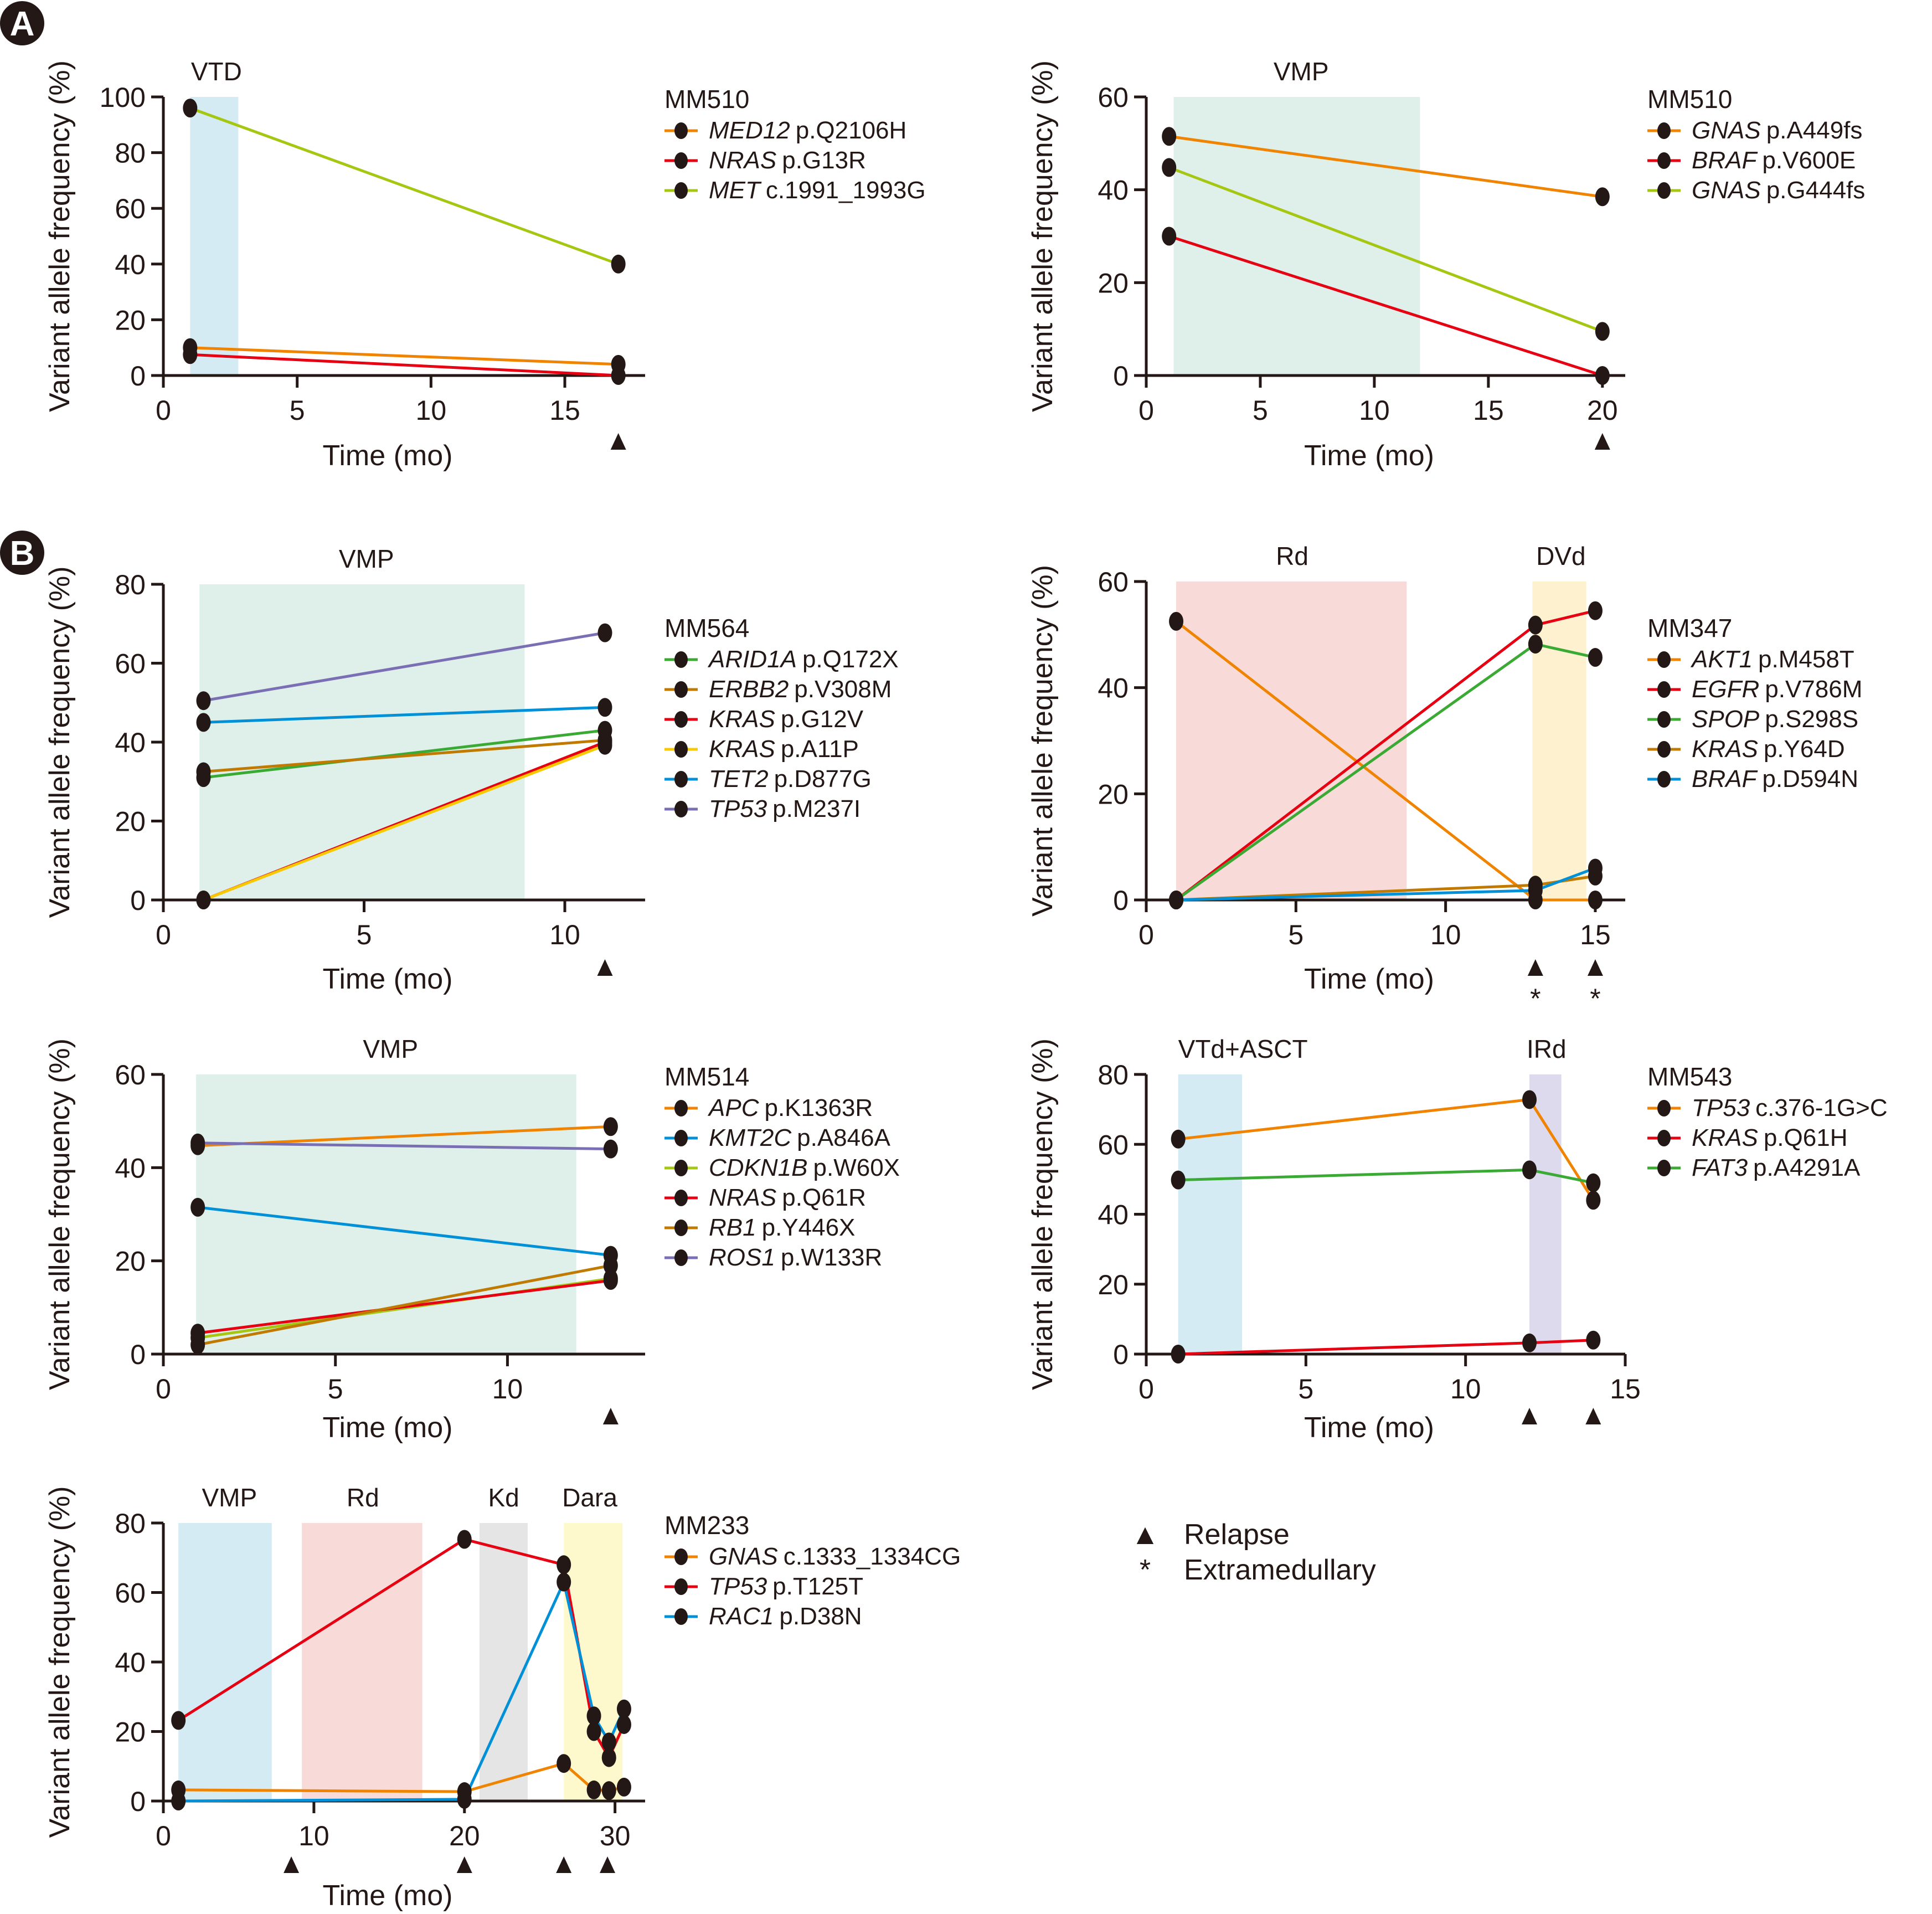  I want to click on y-tick-label: 60, so click(1113, 97).